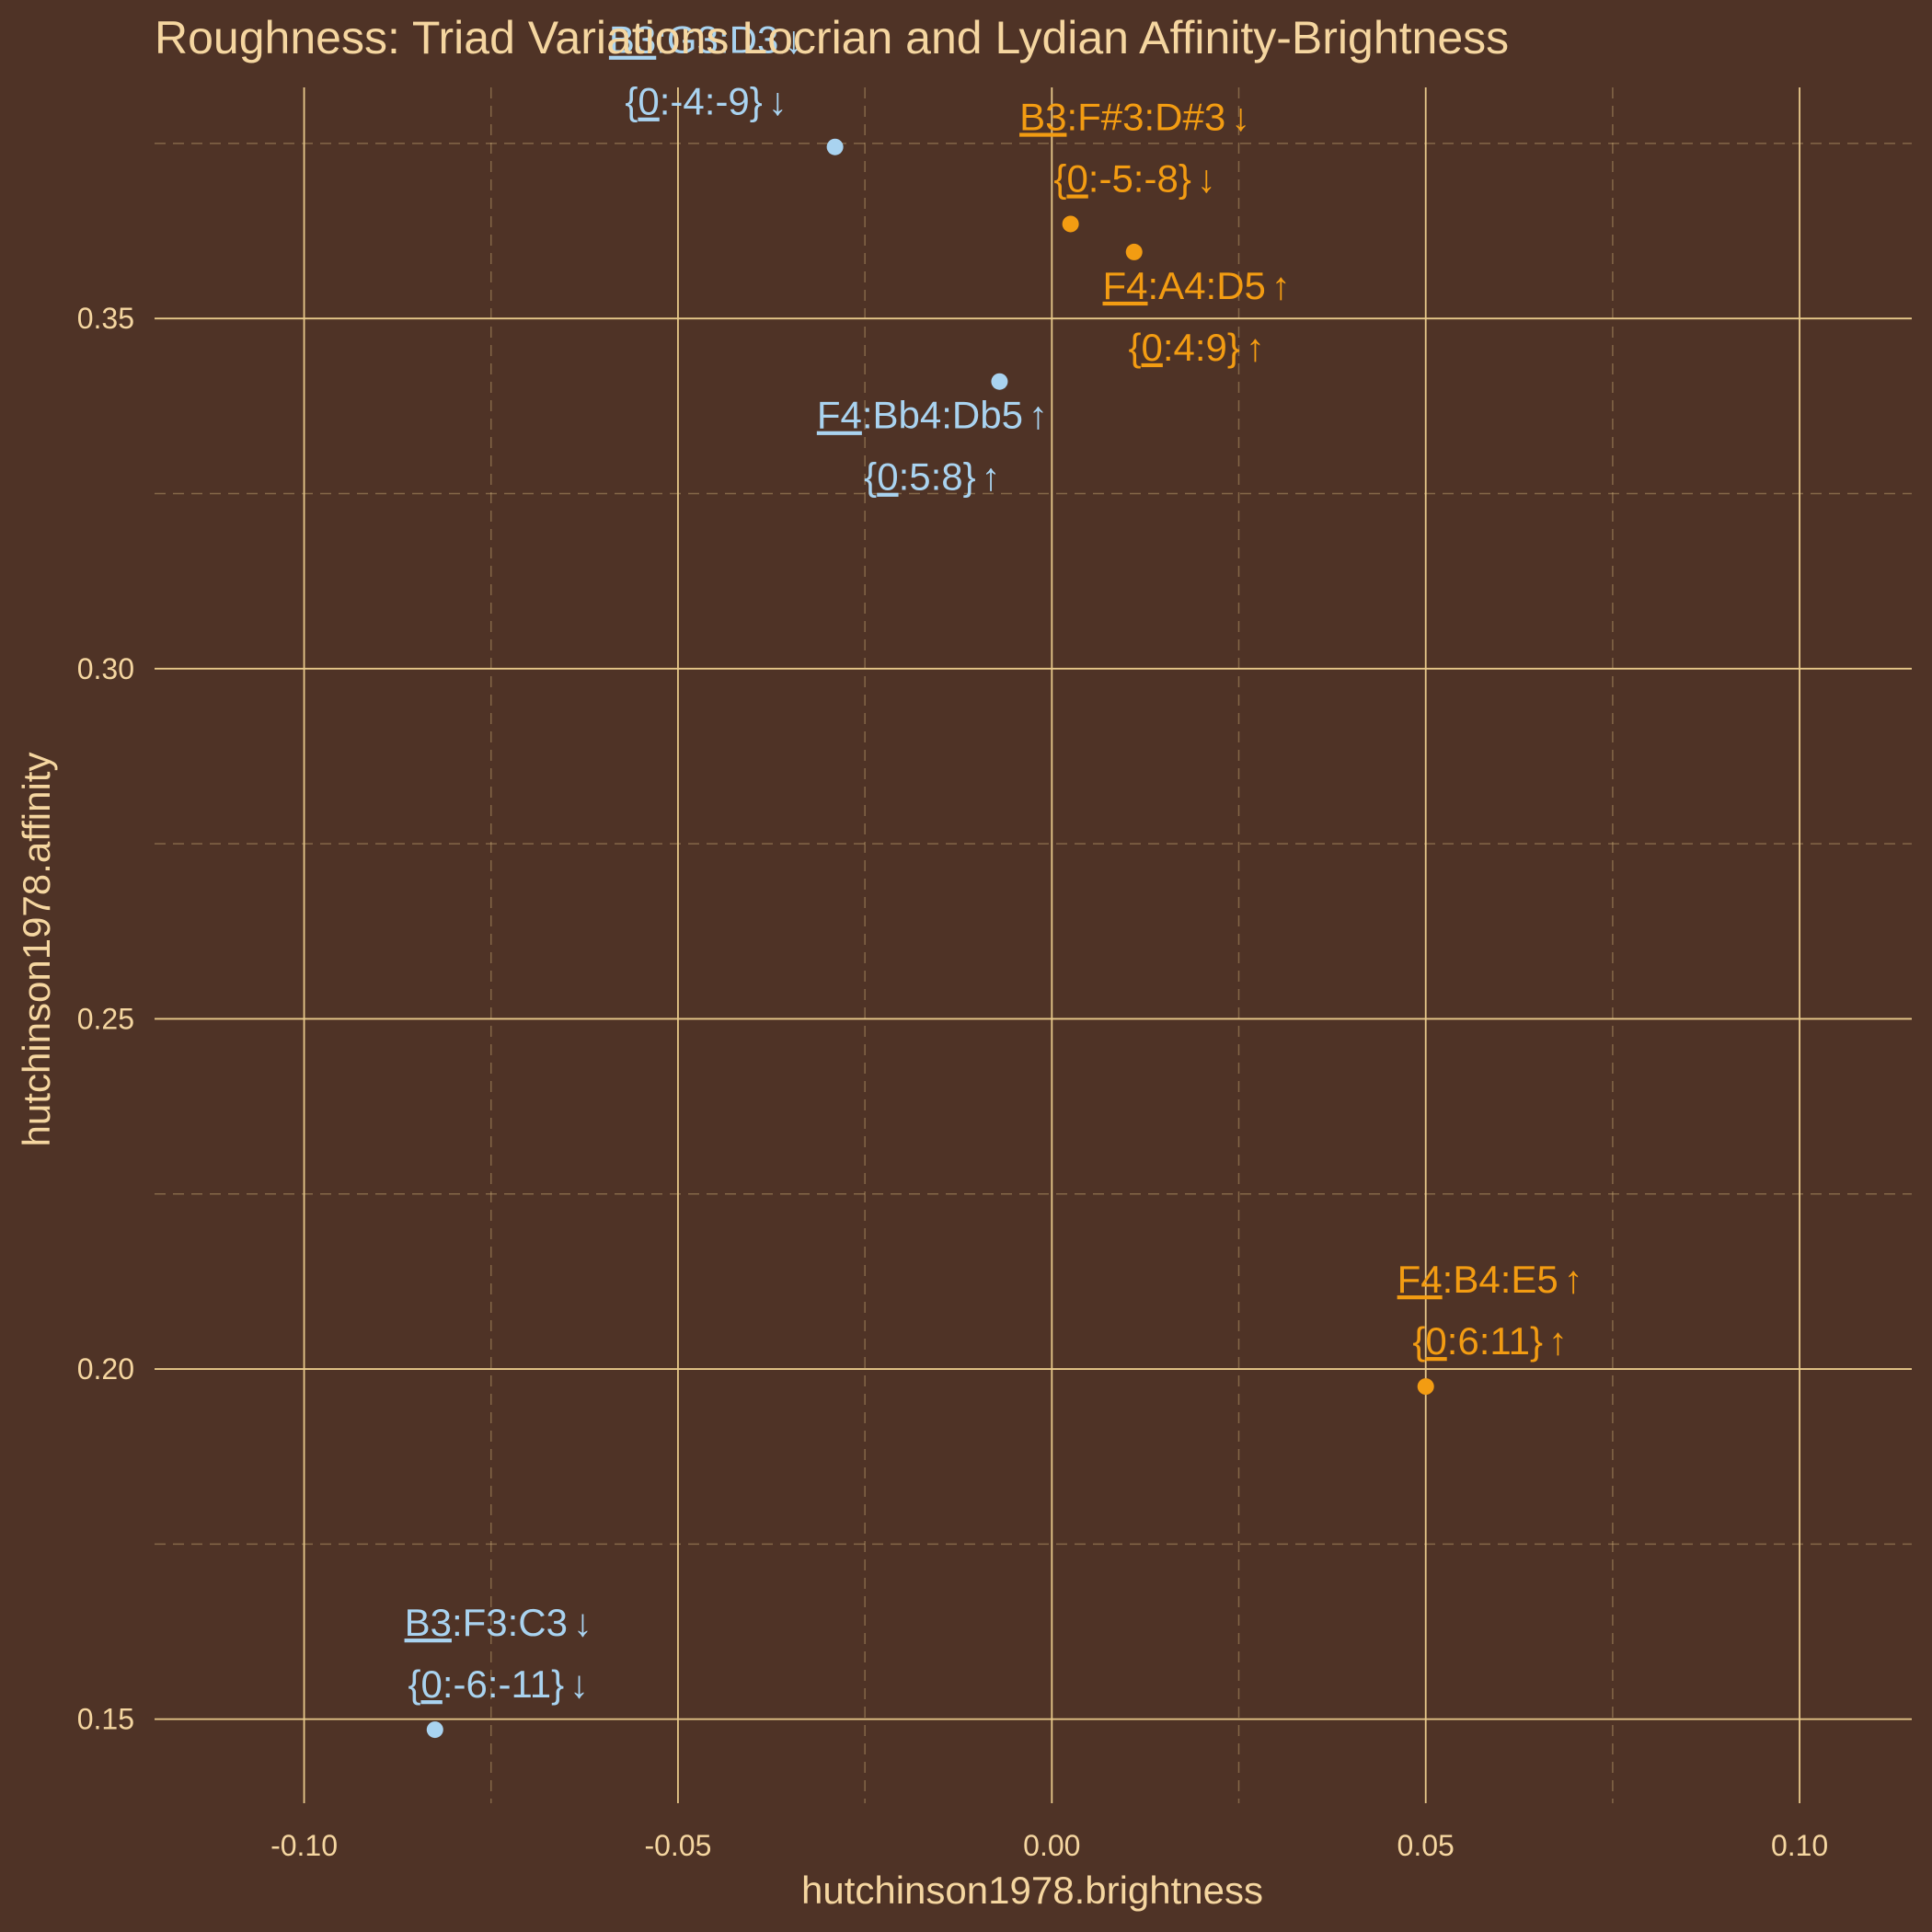  What do you see at coordinates (1134, 178) in the screenshot?
I see `point-label-intervals: {0:-5:-8} ↓` at bounding box center [1134, 178].